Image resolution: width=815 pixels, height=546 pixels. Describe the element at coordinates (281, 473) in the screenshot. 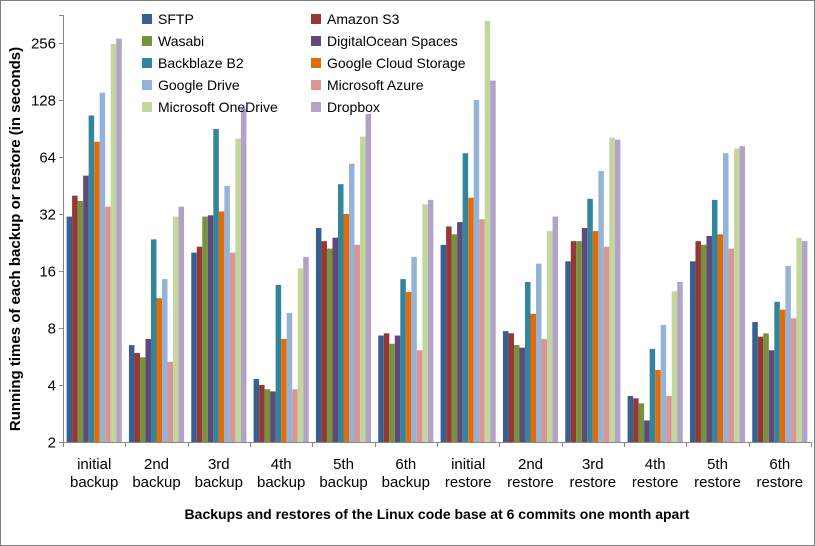

I see `category-label: 4th backup` at that location.